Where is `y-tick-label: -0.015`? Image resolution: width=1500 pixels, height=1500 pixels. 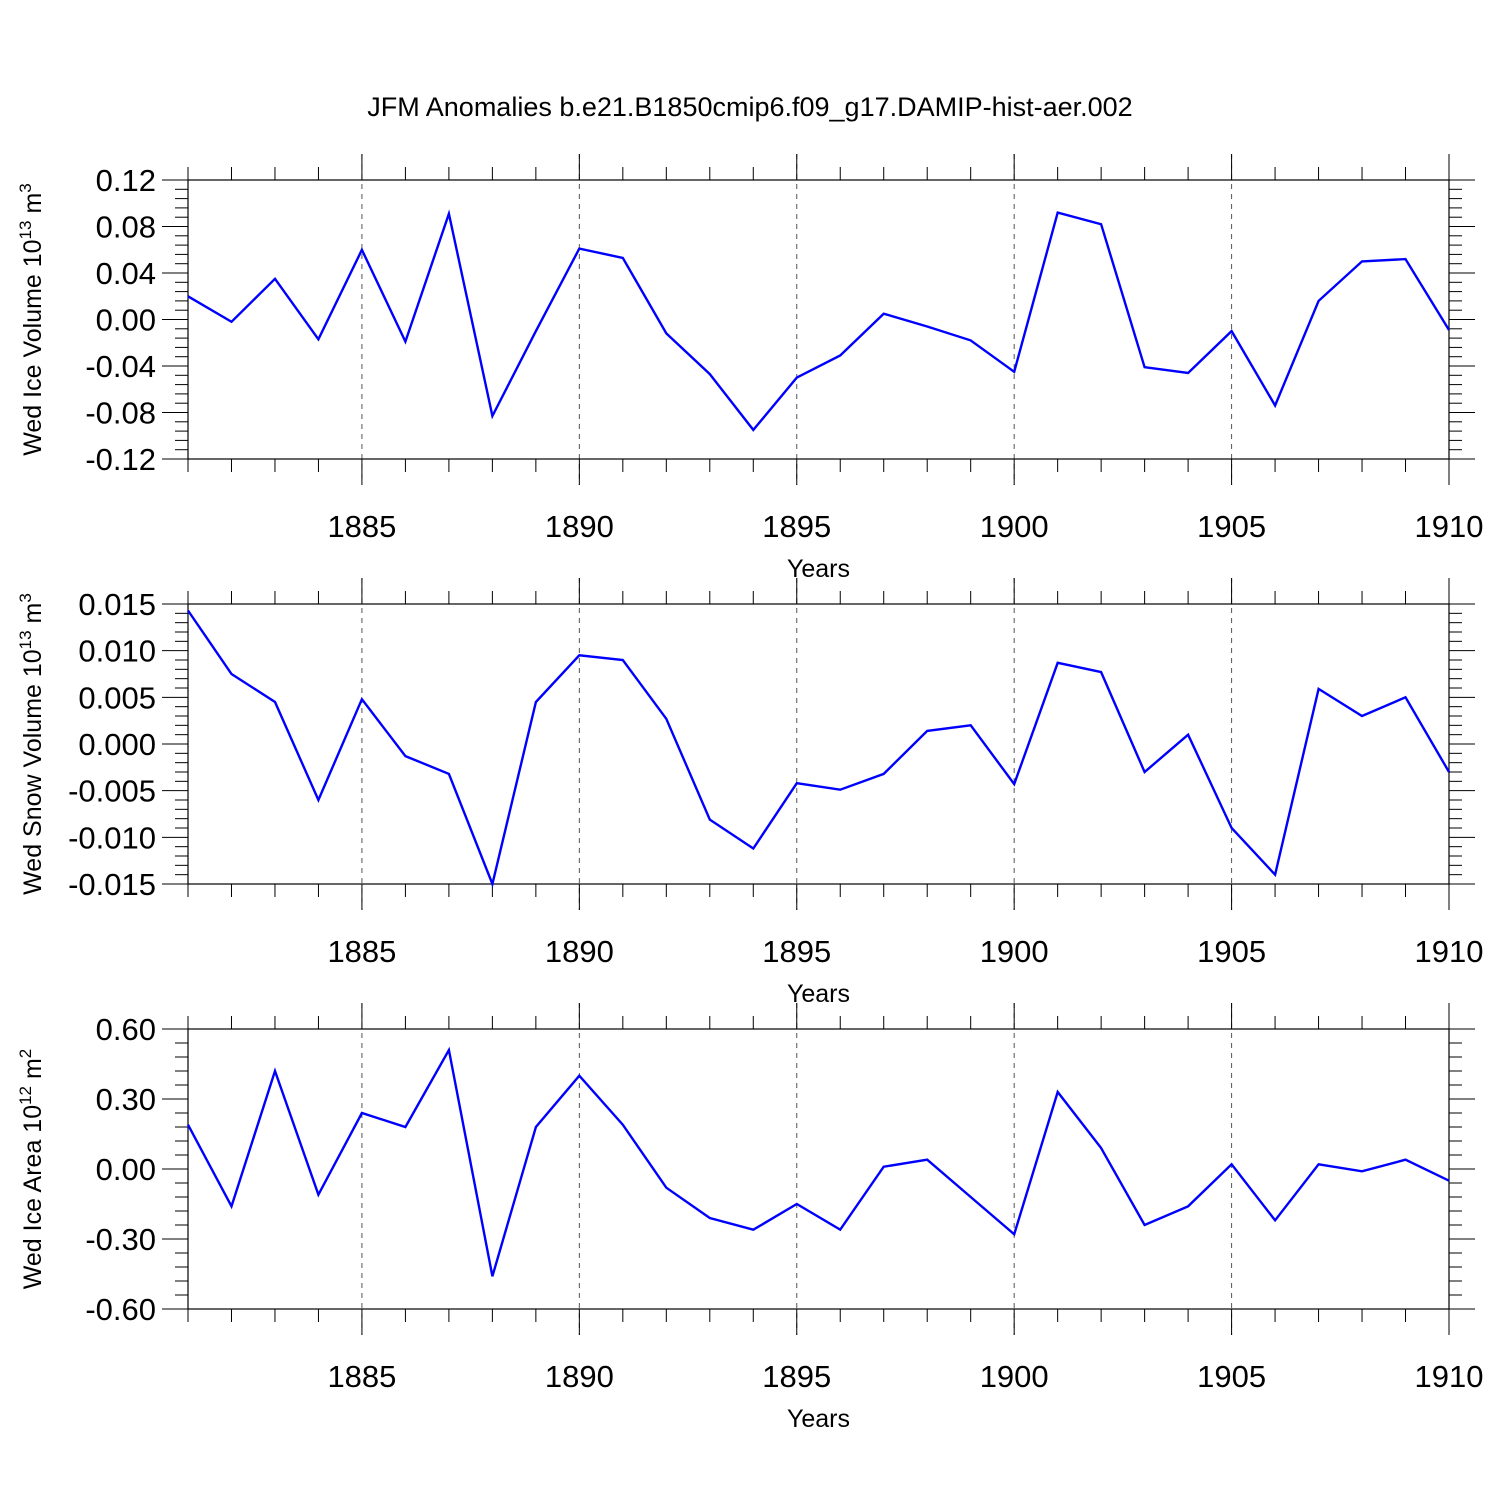
y-tick-label: -0.015 is located at coordinates (112, 884).